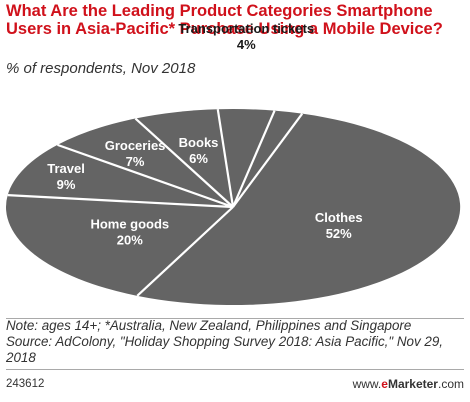  Describe the element at coordinates (66, 168) in the screenshot. I see `slice-label-travel: Travel` at that location.